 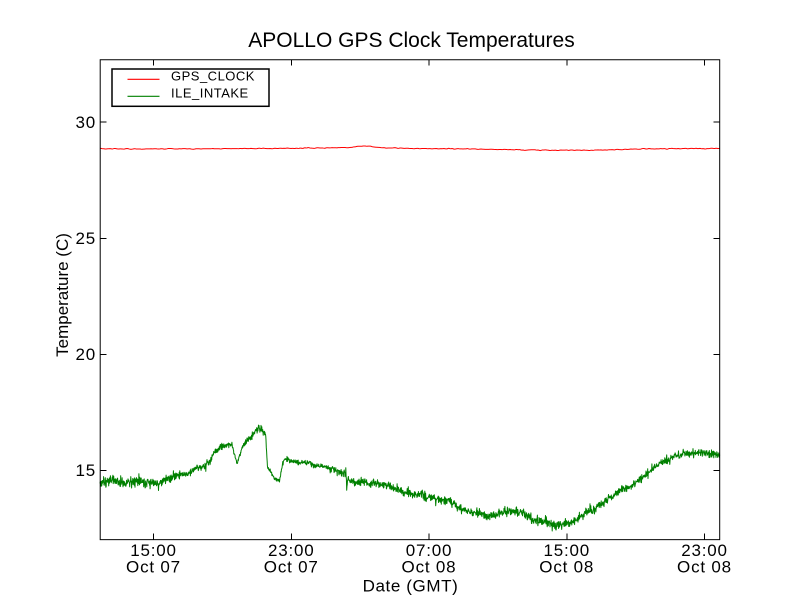 What do you see at coordinates (411, 40) in the screenshot?
I see `svg-text: APOLLO GPS Clock Temperatures` at bounding box center [411, 40].